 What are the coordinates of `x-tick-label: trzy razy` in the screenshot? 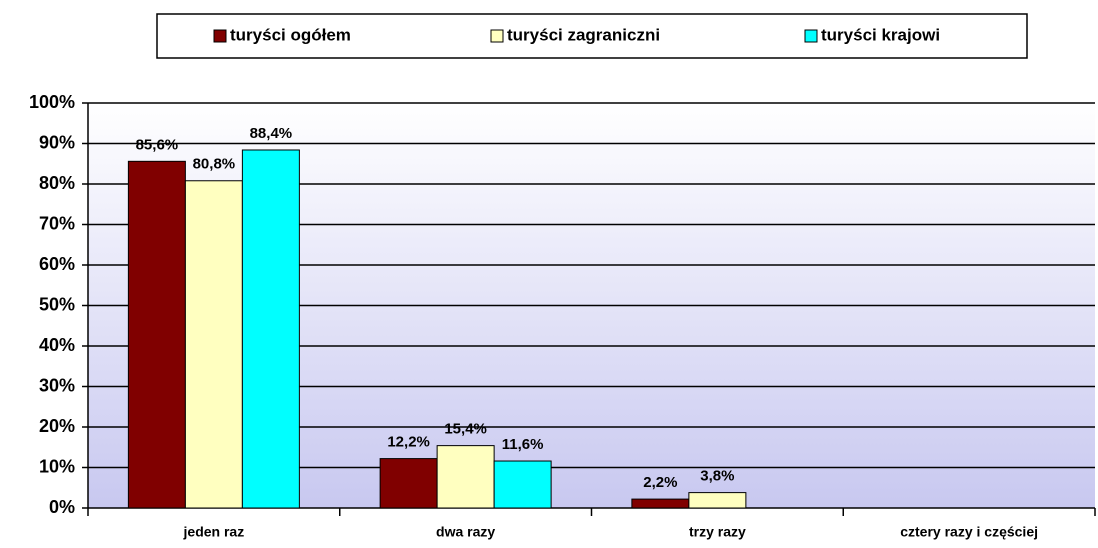 It's located at (717, 532).